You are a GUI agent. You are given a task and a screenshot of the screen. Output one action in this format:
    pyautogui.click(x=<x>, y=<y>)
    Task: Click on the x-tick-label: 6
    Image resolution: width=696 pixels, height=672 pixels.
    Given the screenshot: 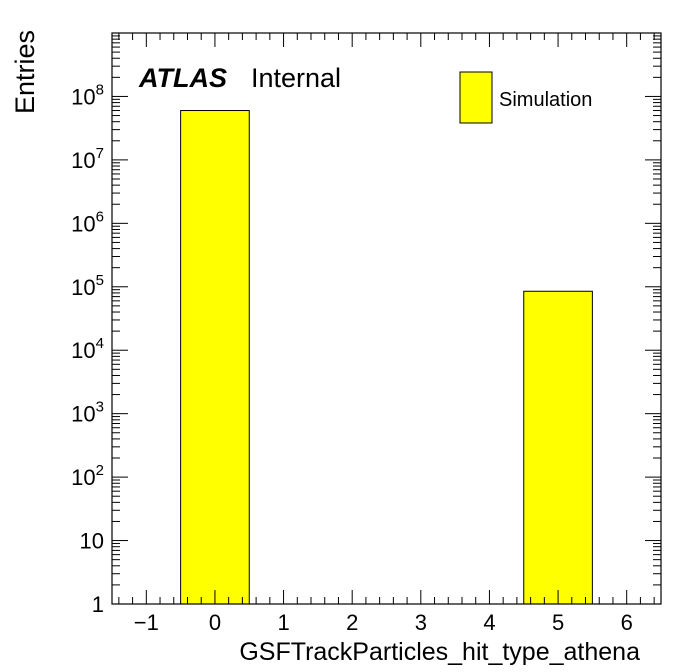 What is the action you would take?
    pyautogui.click(x=627, y=622)
    